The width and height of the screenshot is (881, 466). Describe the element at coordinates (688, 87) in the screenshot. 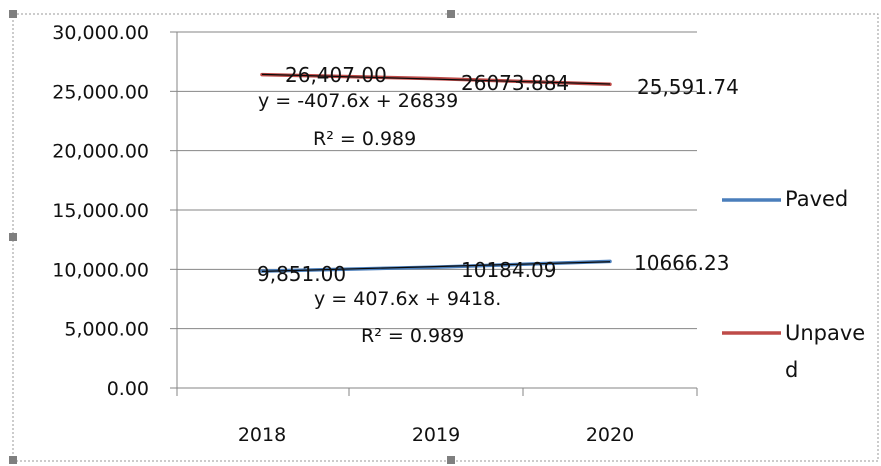

I see `data-label-unpaved: 25,591.74` at that location.